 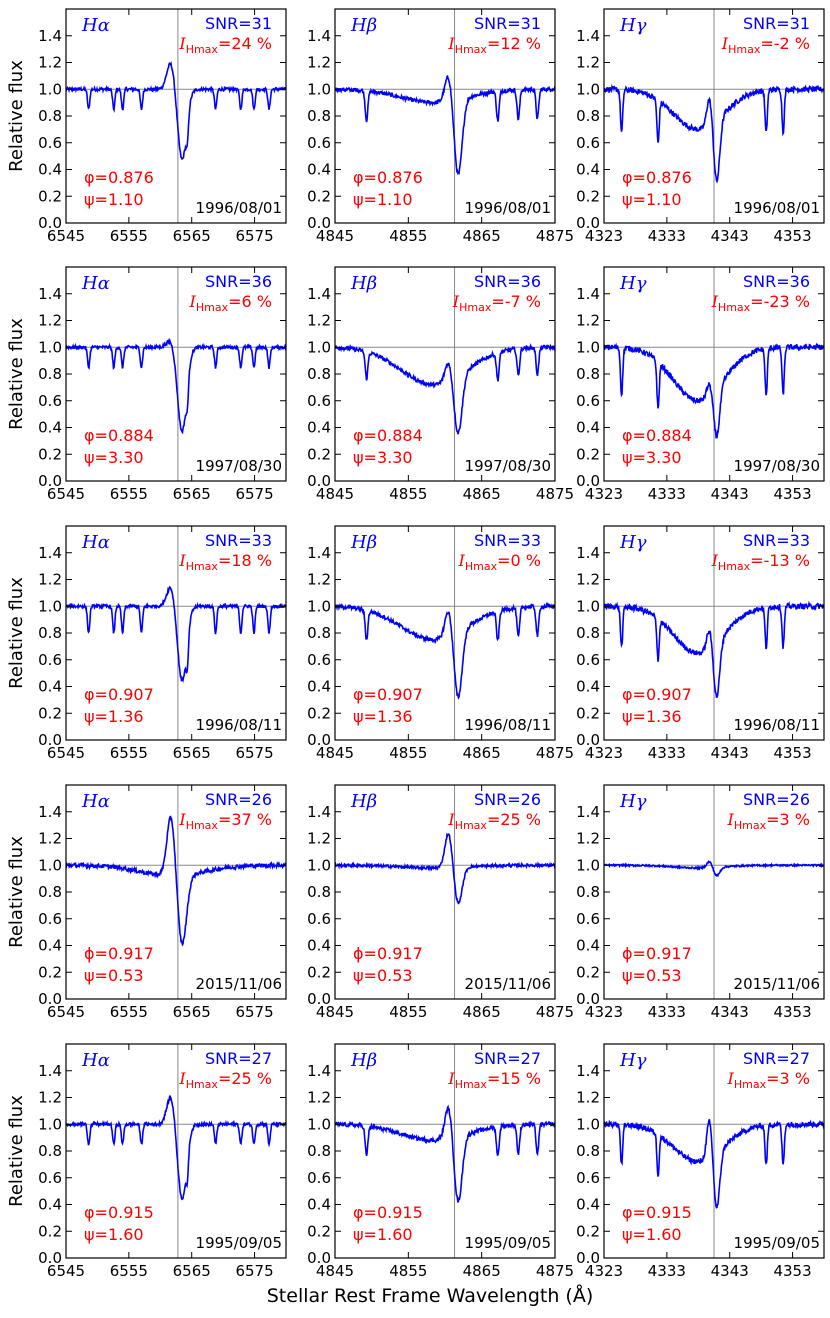 What do you see at coordinates (514, 43) in the screenshot?
I see `imax-value: =12 %` at bounding box center [514, 43].